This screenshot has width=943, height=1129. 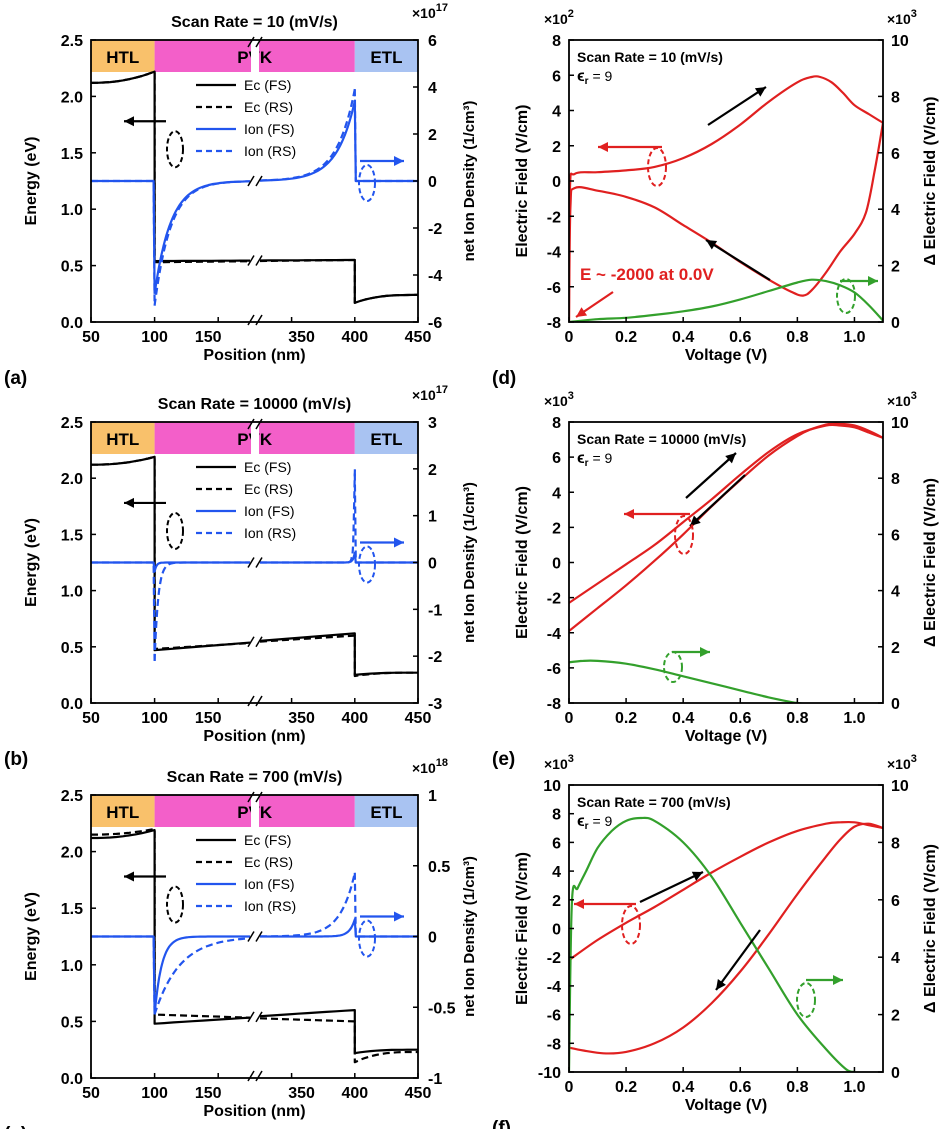 What do you see at coordinates (31, 562) in the screenshot?
I see `y-axis-label-b: Energy (eV)` at bounding box center [31, 562].